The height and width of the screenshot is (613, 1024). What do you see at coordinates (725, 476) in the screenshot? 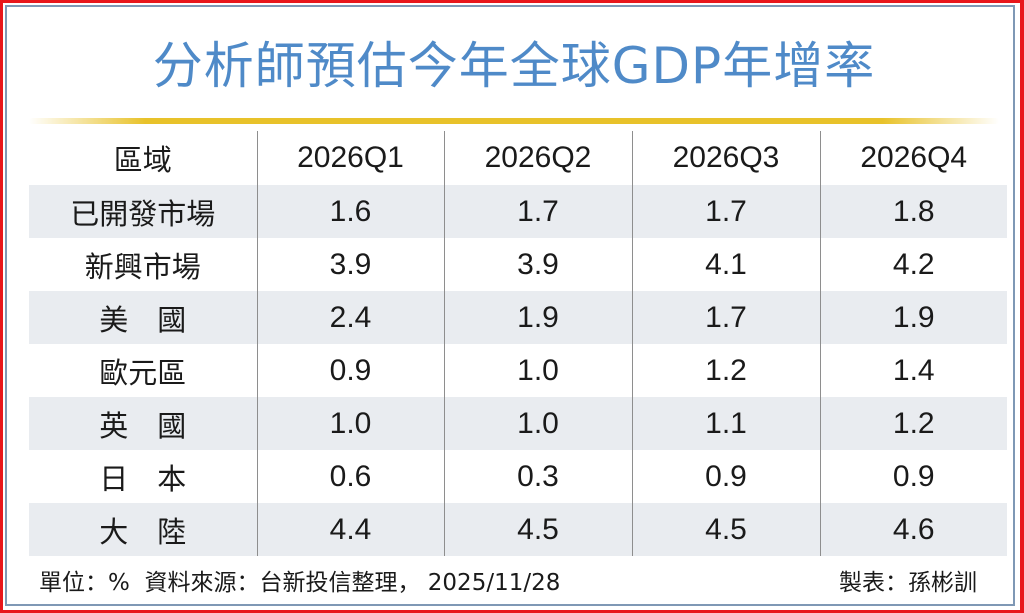
I see `value-cell-q3: 0.9` at bounding box center [725, 476].